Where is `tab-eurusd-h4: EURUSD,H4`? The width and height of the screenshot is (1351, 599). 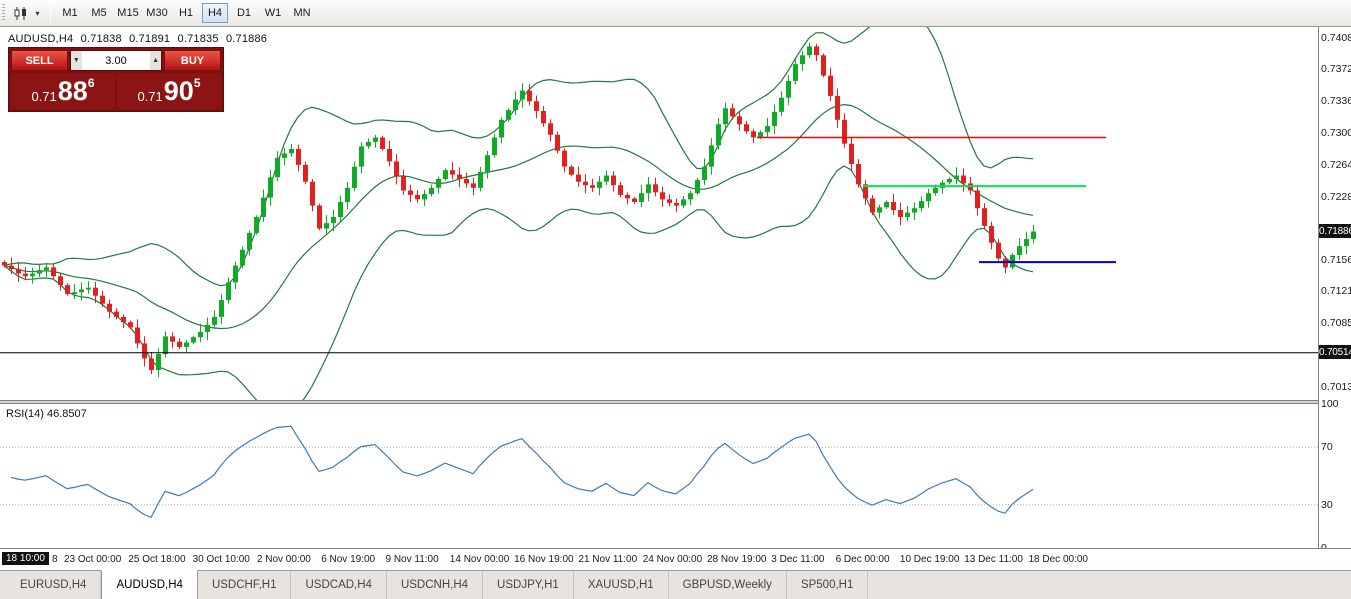 tab-eurusd-h4: EURUSD,H4 is located at coordinates (54, 585).